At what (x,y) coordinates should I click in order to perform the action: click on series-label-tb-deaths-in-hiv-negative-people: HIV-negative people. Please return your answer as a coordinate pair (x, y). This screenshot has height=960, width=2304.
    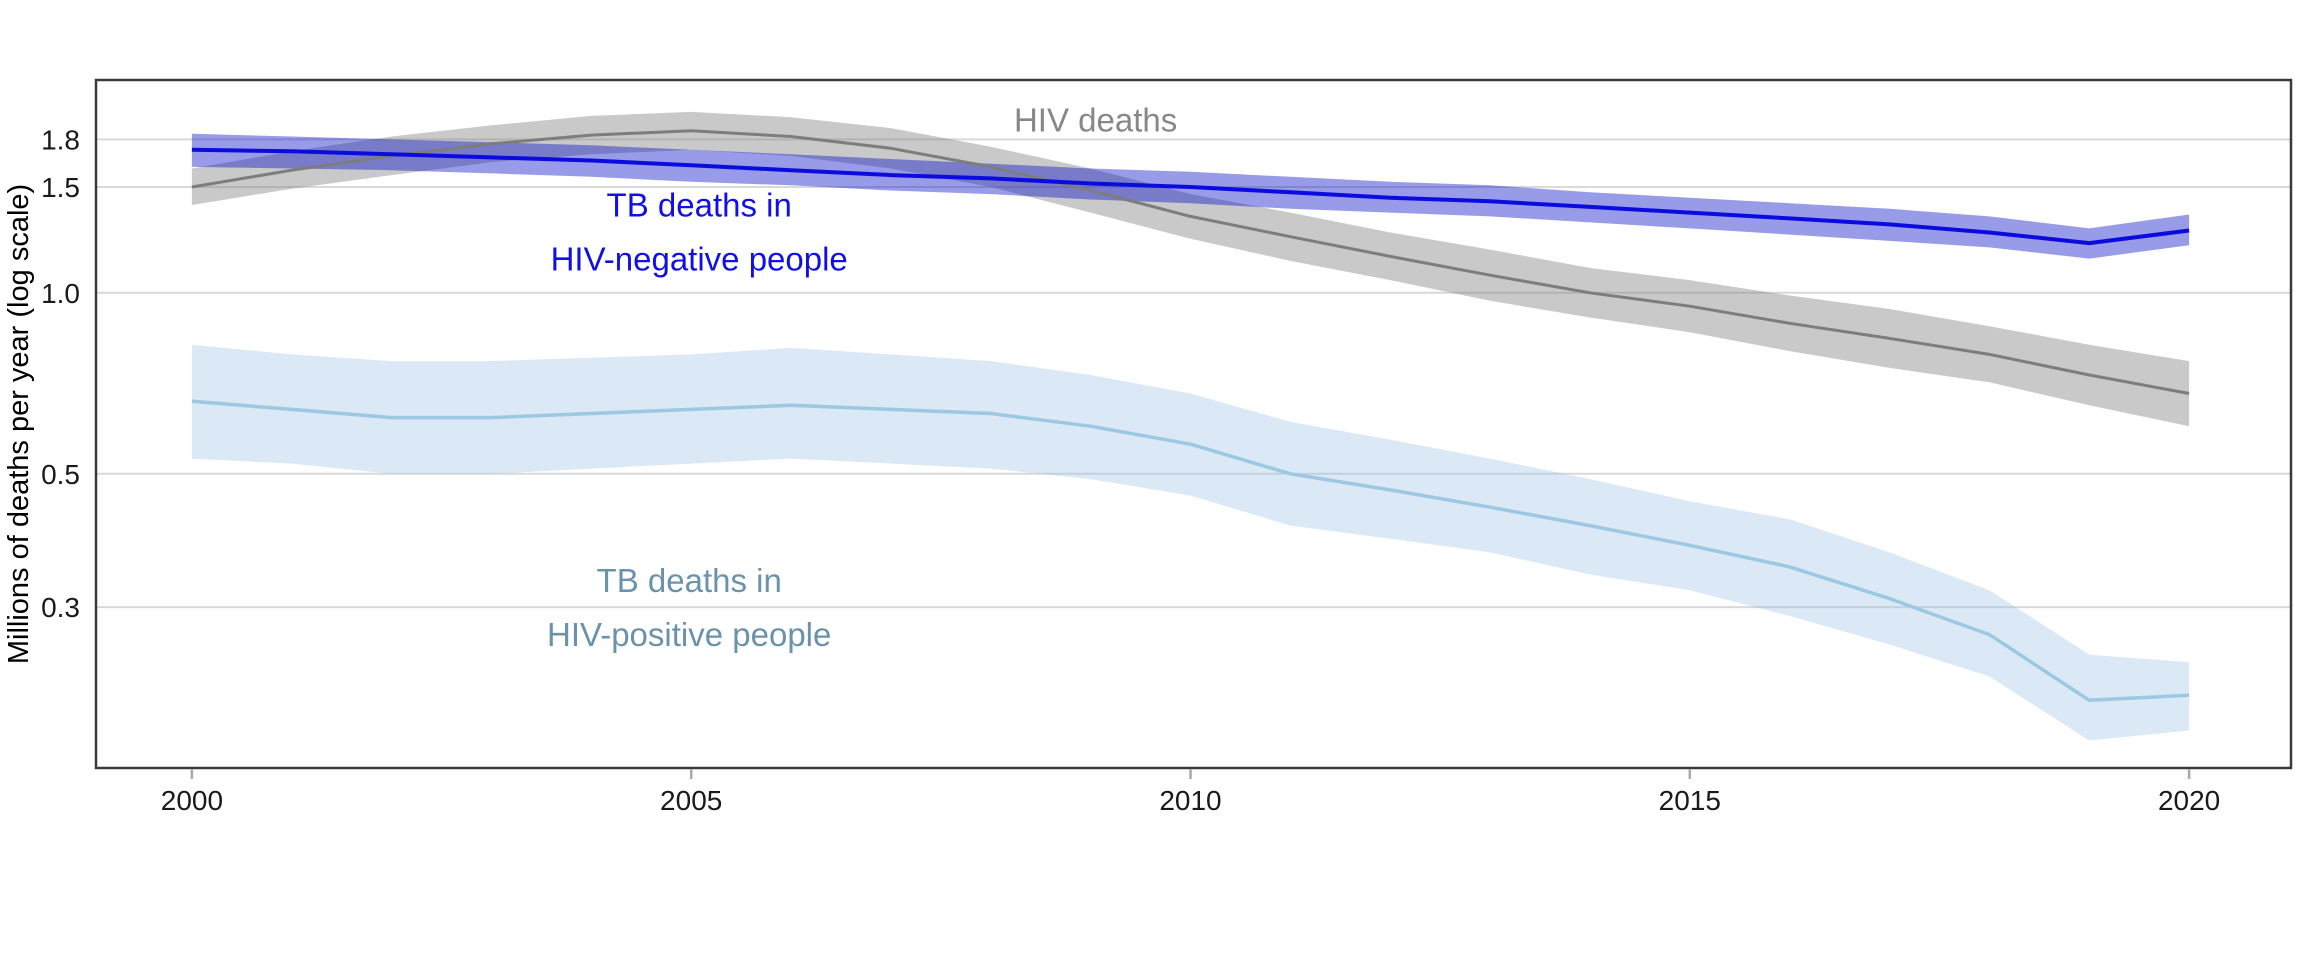
    Looking at the image, I should click on (699, 259).